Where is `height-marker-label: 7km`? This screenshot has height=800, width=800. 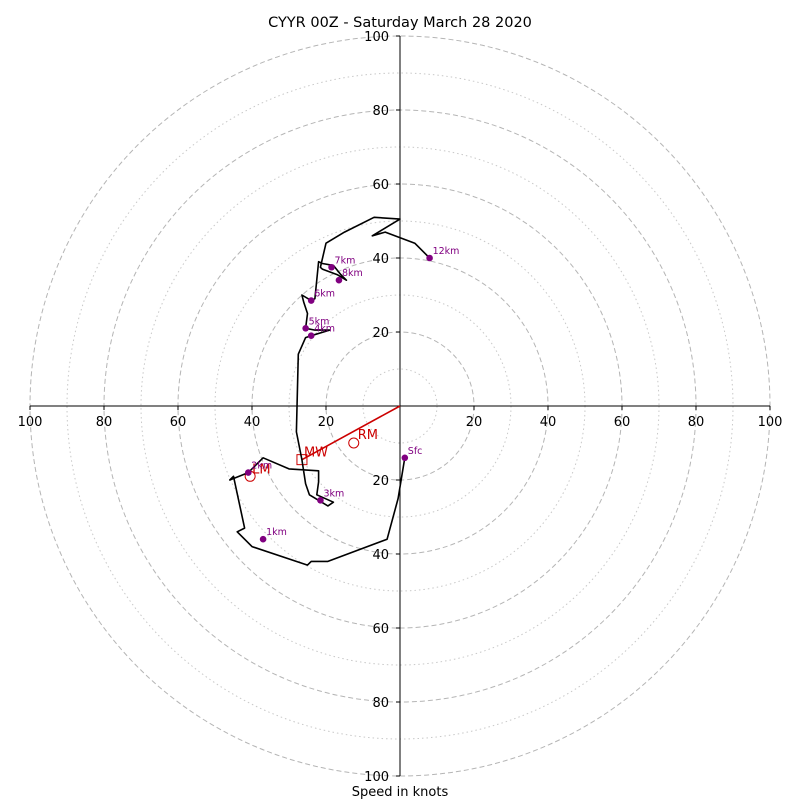
height-marker-label: 7km is located at coordinates (345, 260).